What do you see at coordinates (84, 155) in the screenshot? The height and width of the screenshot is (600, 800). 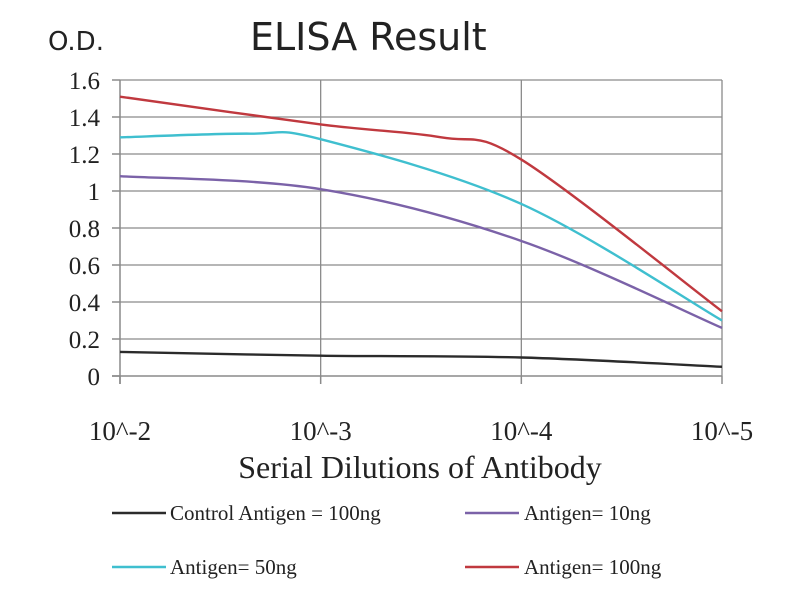 I see `y-tick-label: 1.2` at bounding box center [84, 155].